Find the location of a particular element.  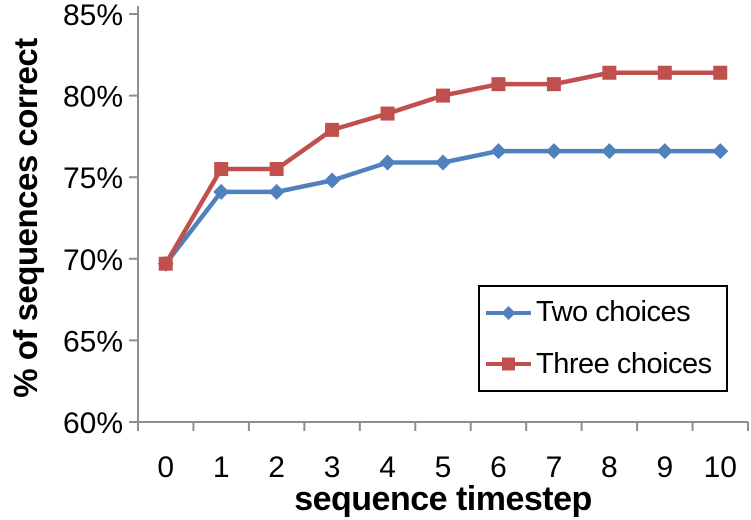

legend-item-two-choices: Two choices is located at coordinates (605, 312).